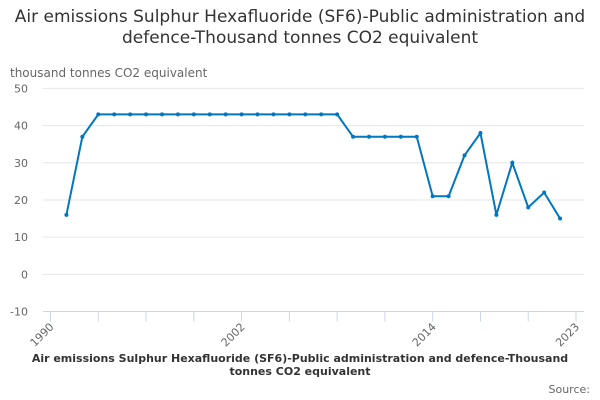  Describe the element at coordinates (24, 274) in the screenshot. I see `y-tick-label: 0` at that location.